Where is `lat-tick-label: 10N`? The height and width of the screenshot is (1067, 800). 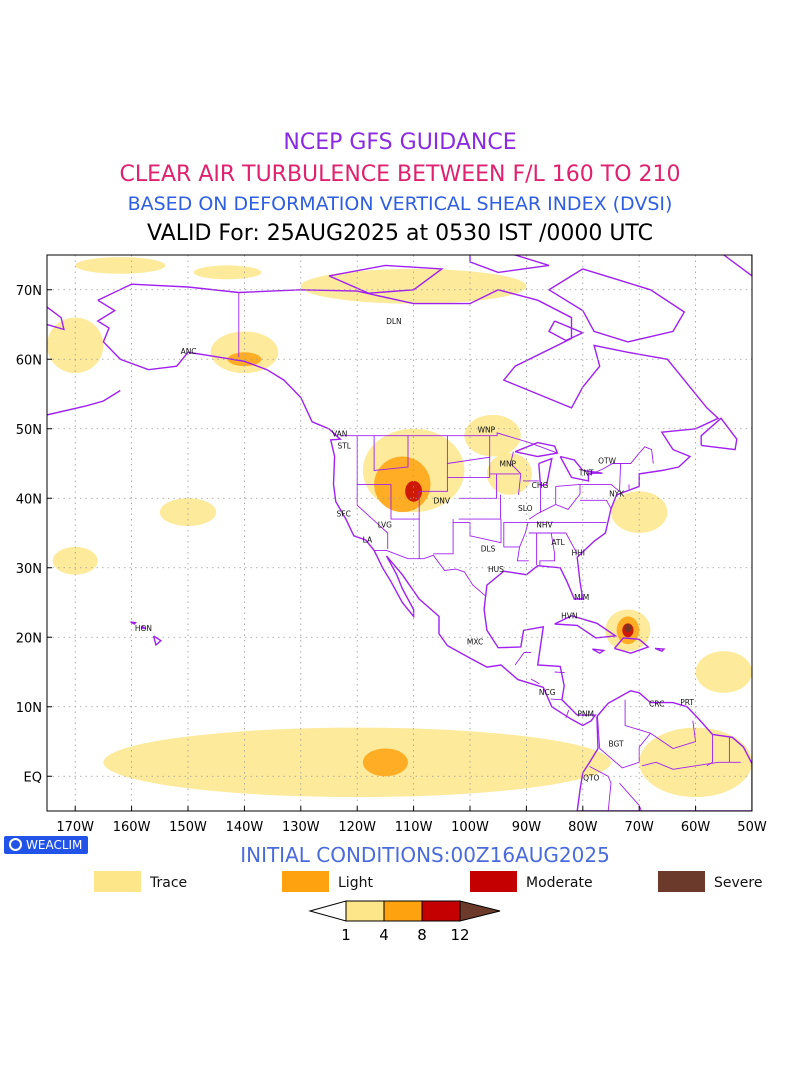
lat-tick-label: 10N is located at coordinates (29, 708).